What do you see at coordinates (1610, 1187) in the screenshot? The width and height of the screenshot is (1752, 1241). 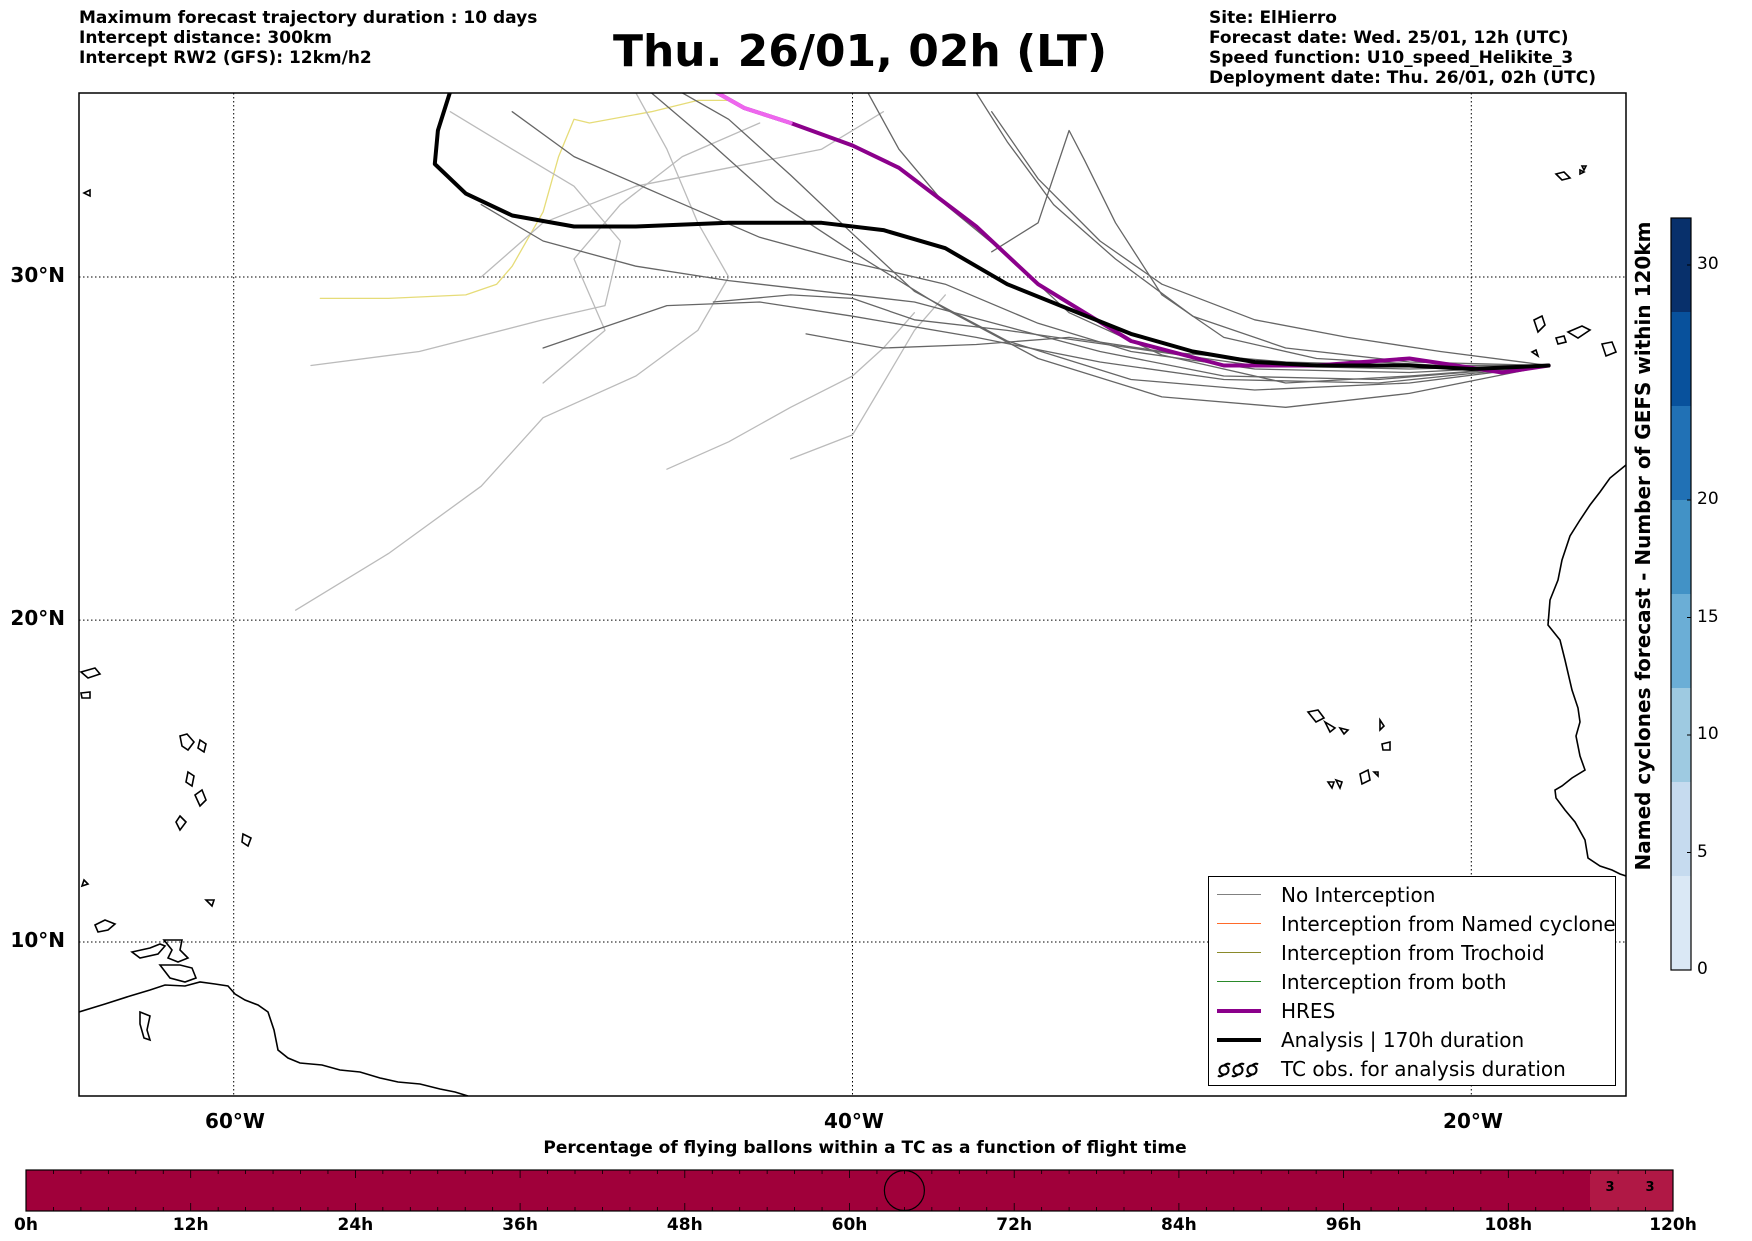 I see `strip-value-label: 3` at bounding box center [1610, 1187].